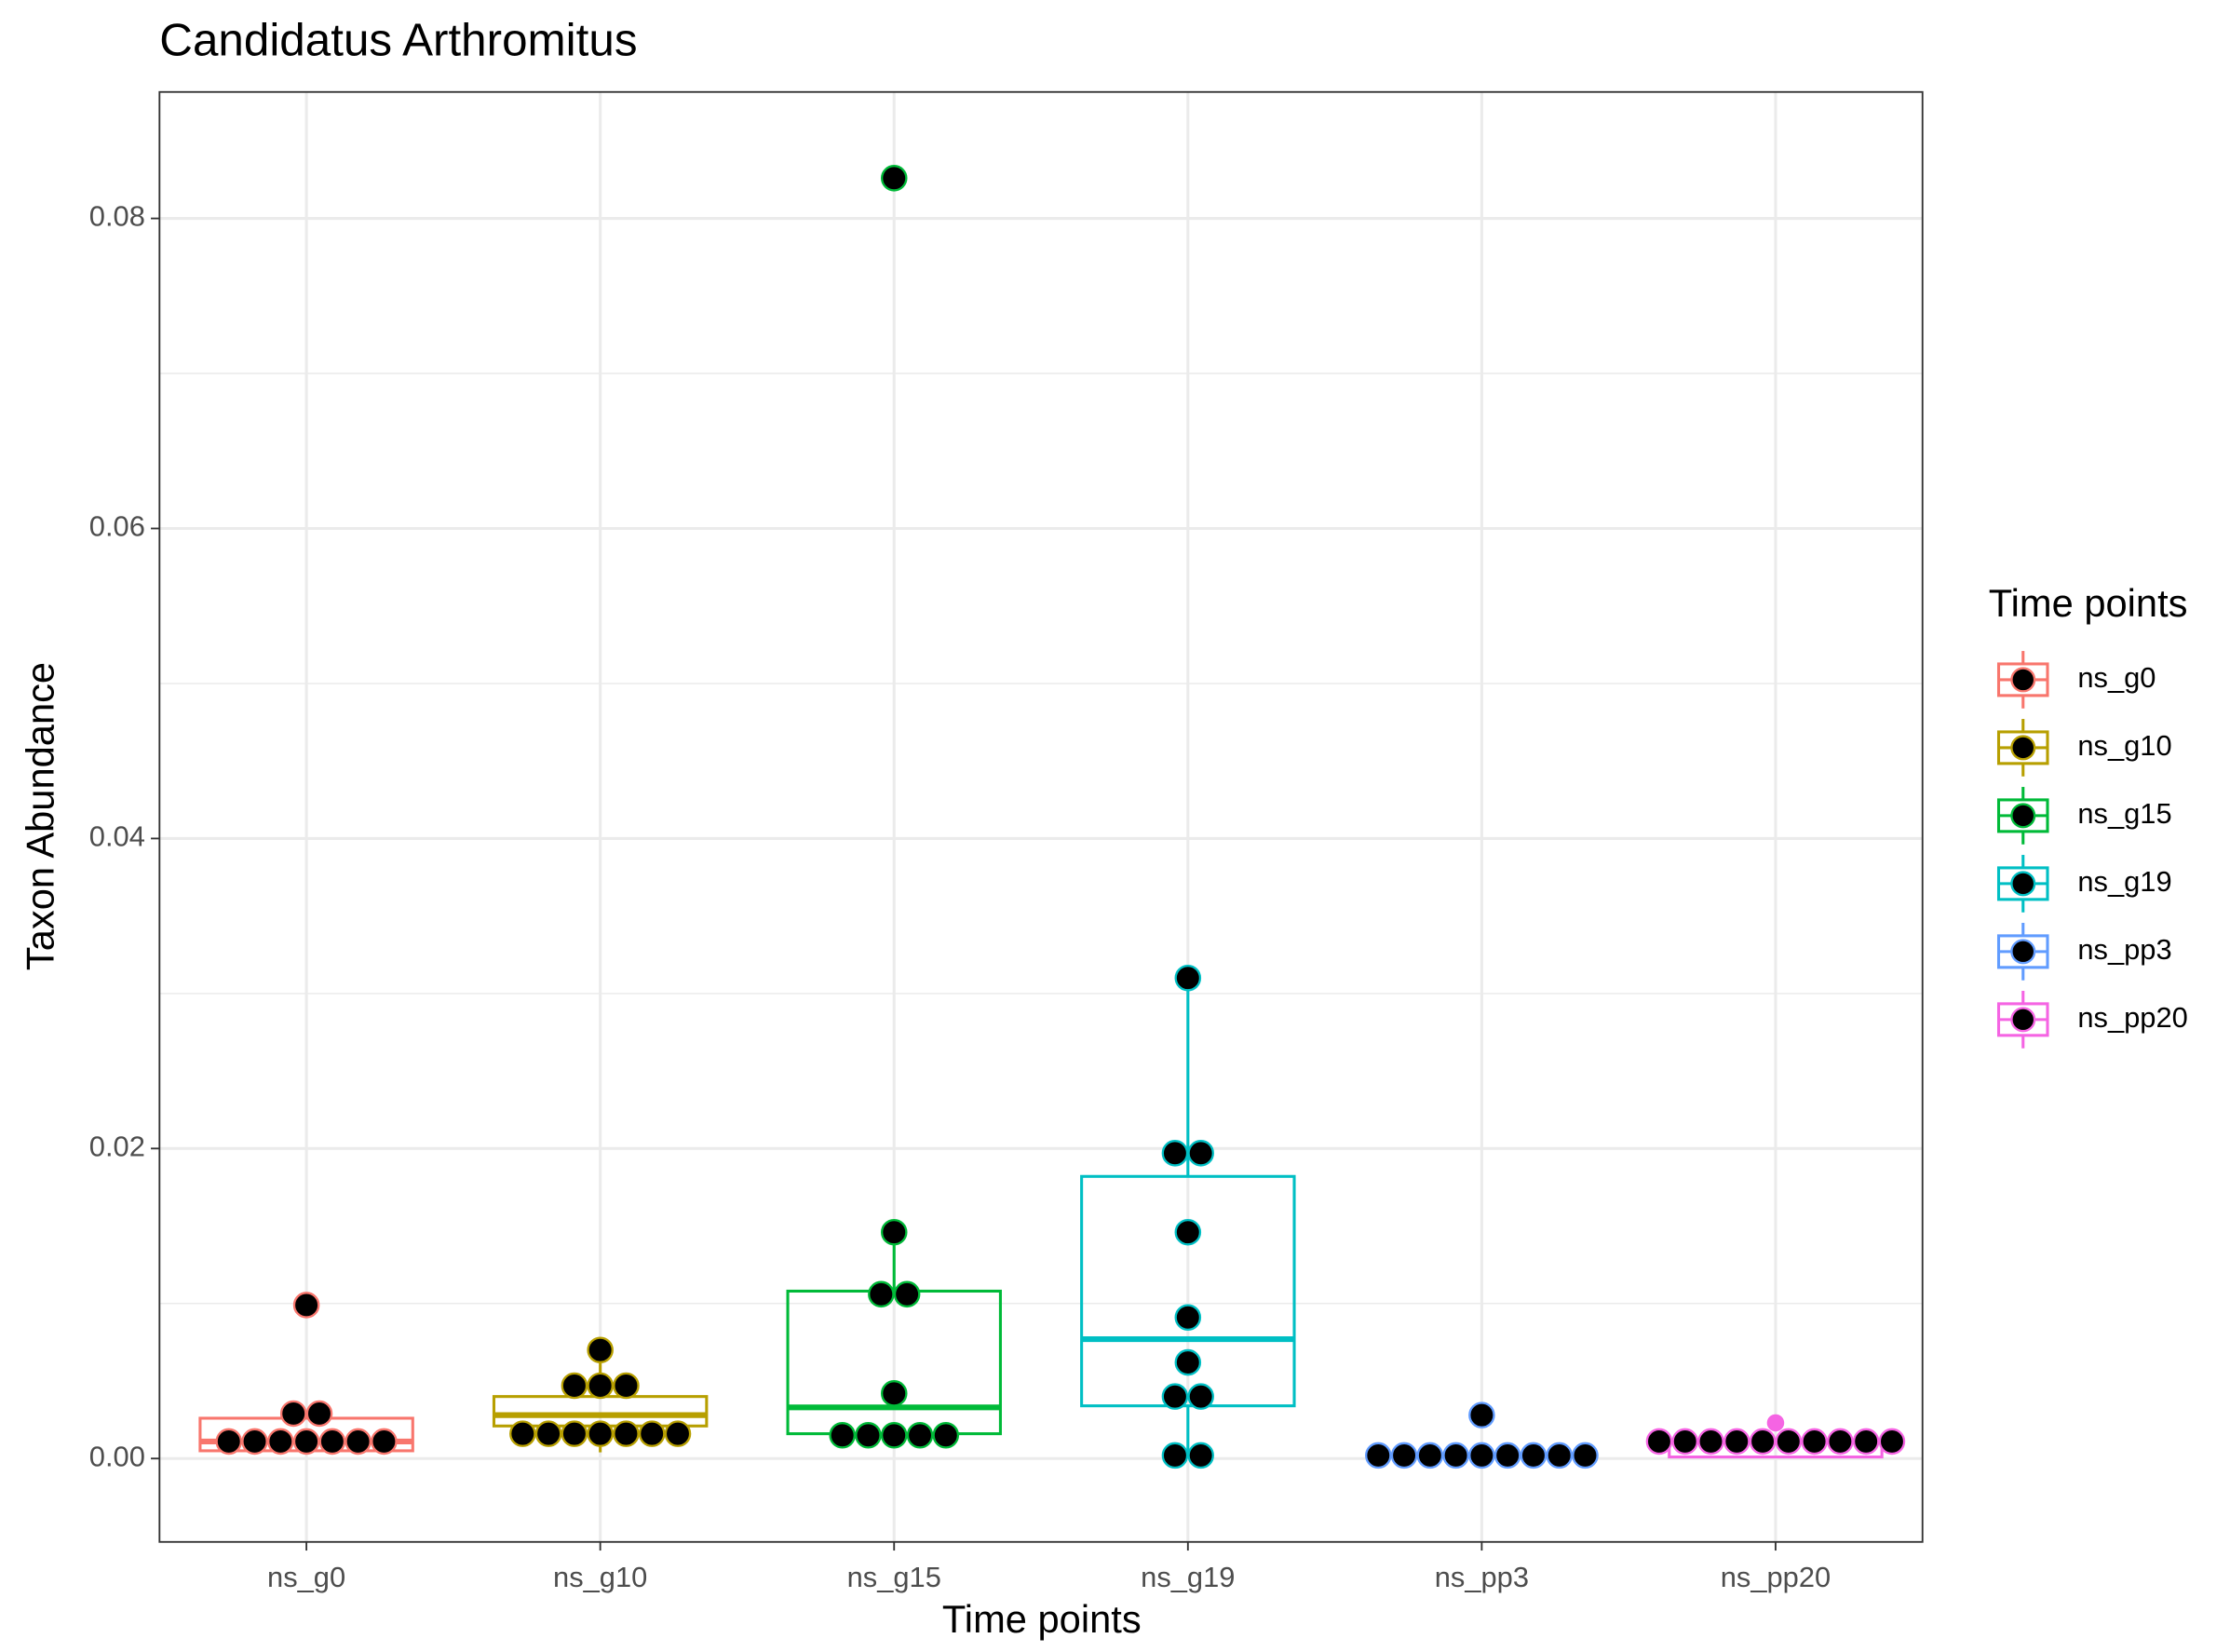 This screenshot has width=2230, height=1652. I want to click on legend-label: ns_g10, so click(2124, 745).